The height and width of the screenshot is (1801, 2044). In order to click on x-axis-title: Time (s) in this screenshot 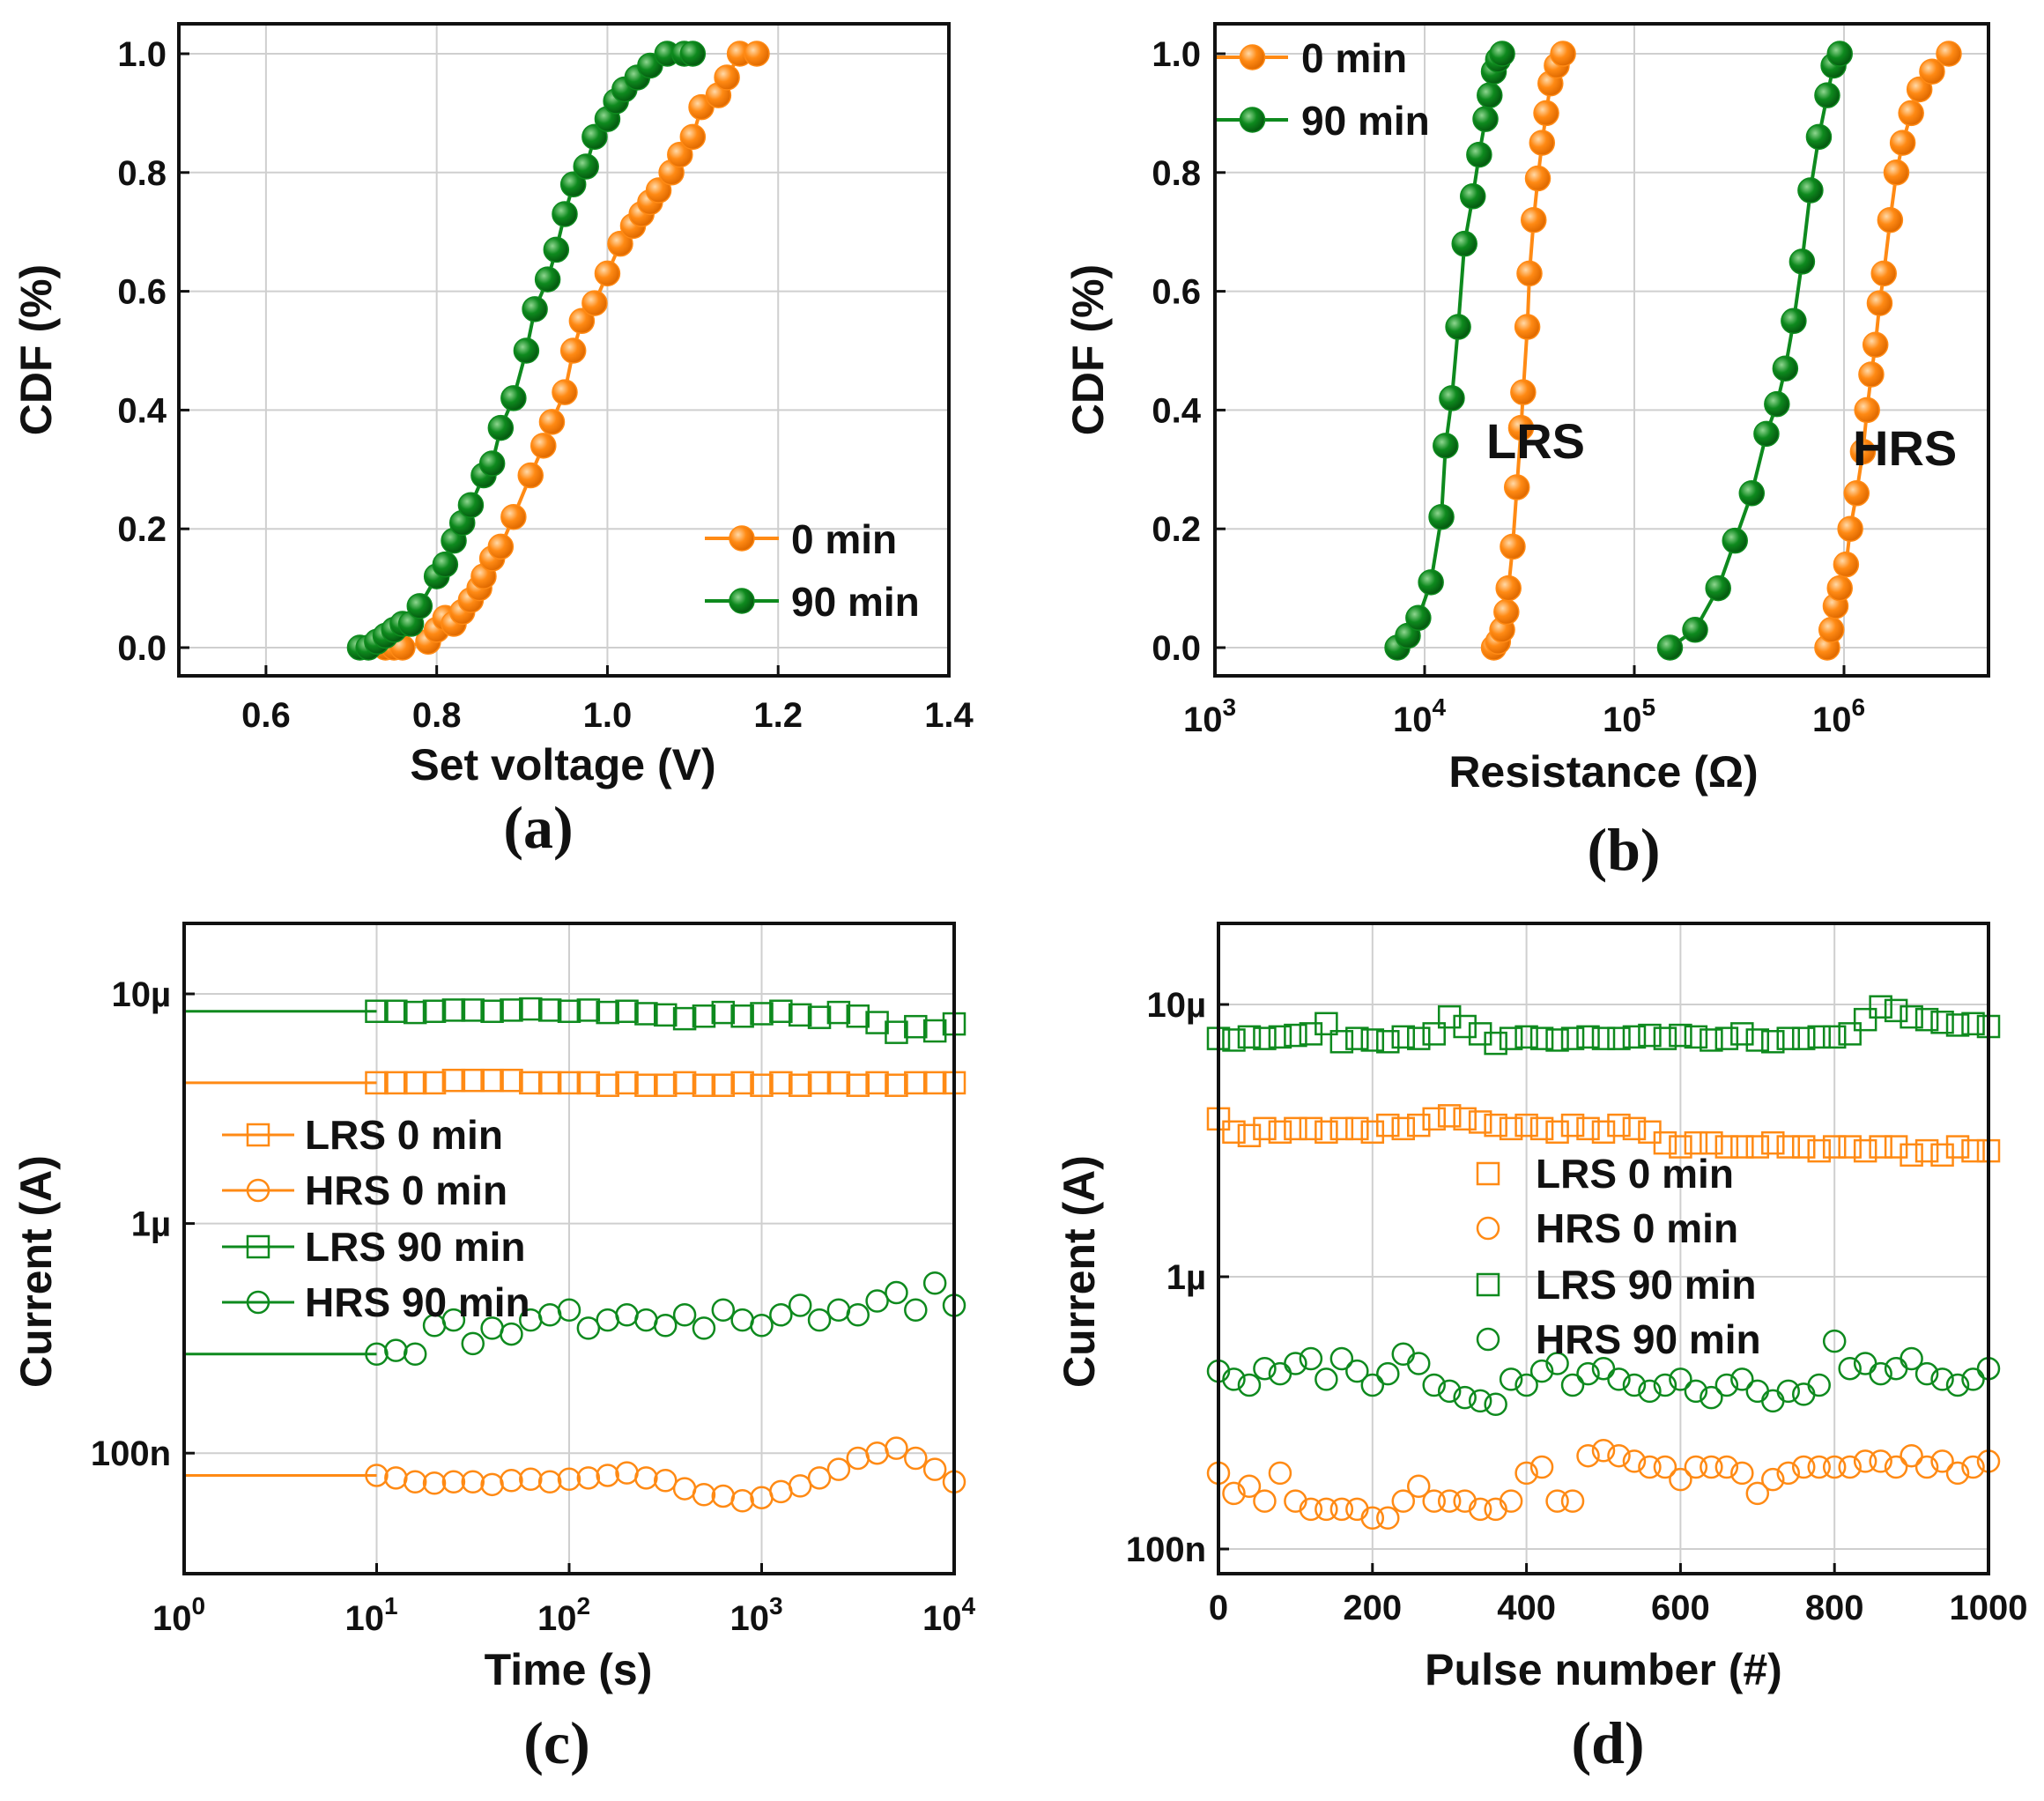, I will do `click(569, 1670)`.